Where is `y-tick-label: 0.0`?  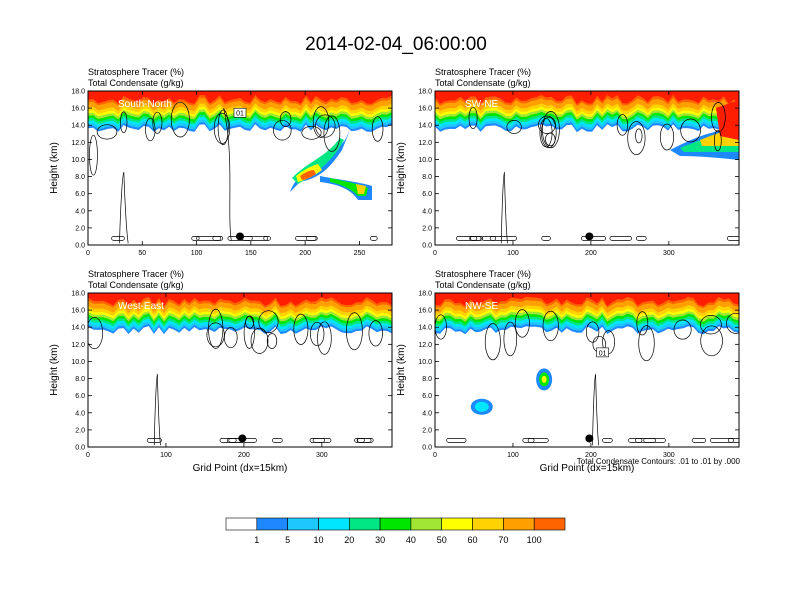 y-tick-label: 0.0 is located at coordinates (80, 448).